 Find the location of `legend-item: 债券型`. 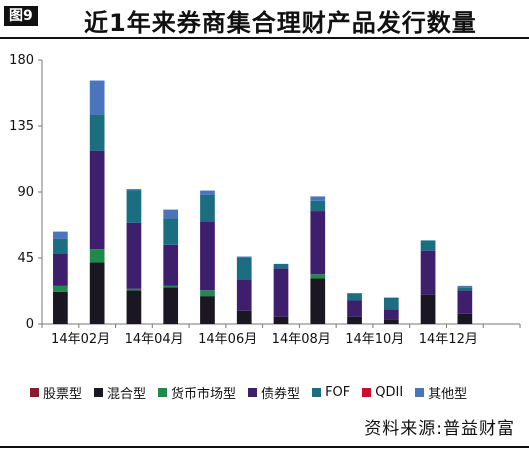

legend-item: 债券型 is located at coordinates (274, 392).